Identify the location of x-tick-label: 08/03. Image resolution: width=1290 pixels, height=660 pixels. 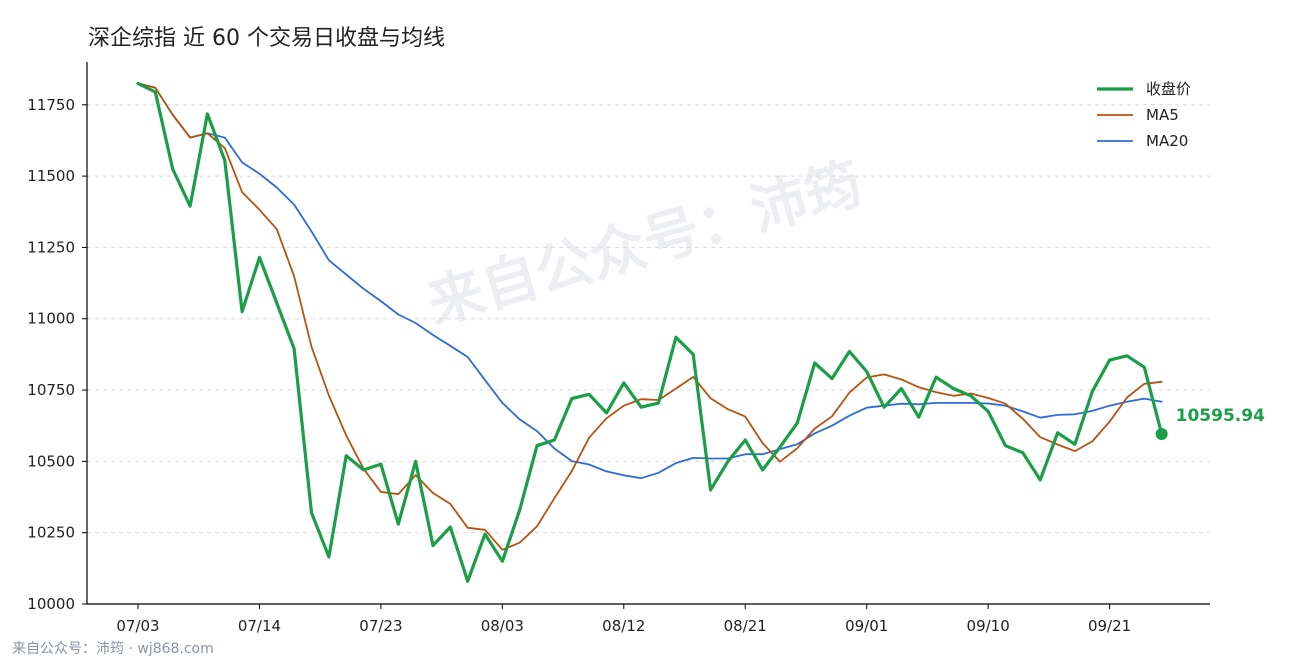
(502, 626).